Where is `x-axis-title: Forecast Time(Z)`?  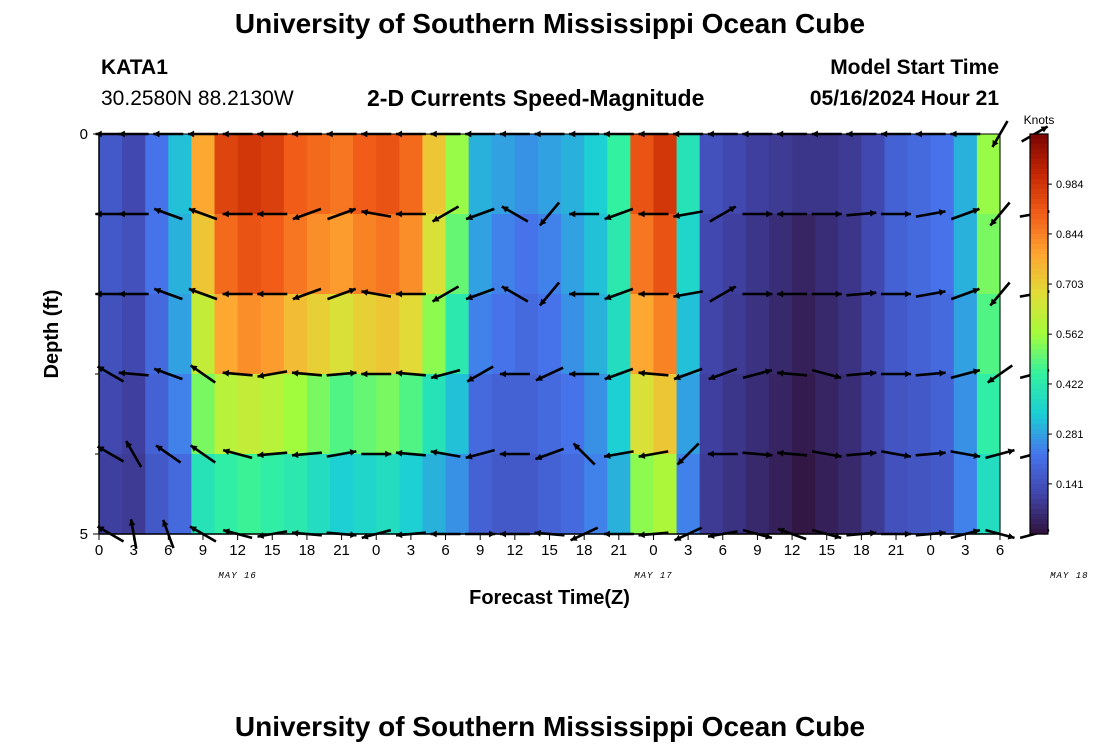
x-axis-title: Forecast Time(Z) is located at coordinates (549, 598).